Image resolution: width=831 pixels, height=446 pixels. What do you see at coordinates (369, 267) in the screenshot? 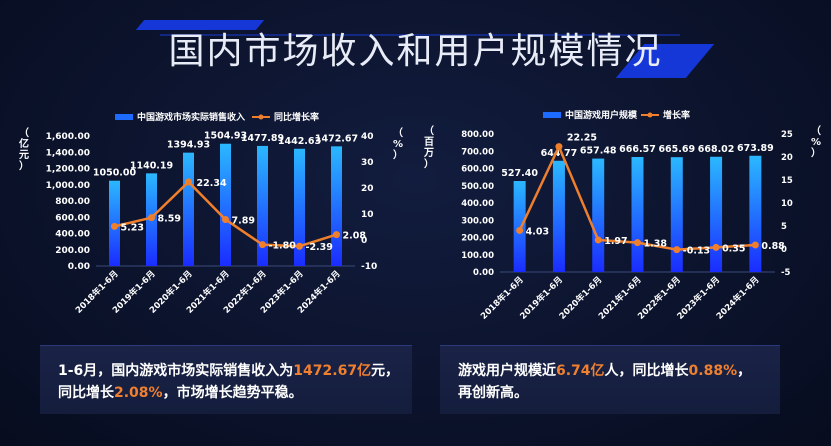
I see `y-tick-right: -10` at bounding box center [369, 267].